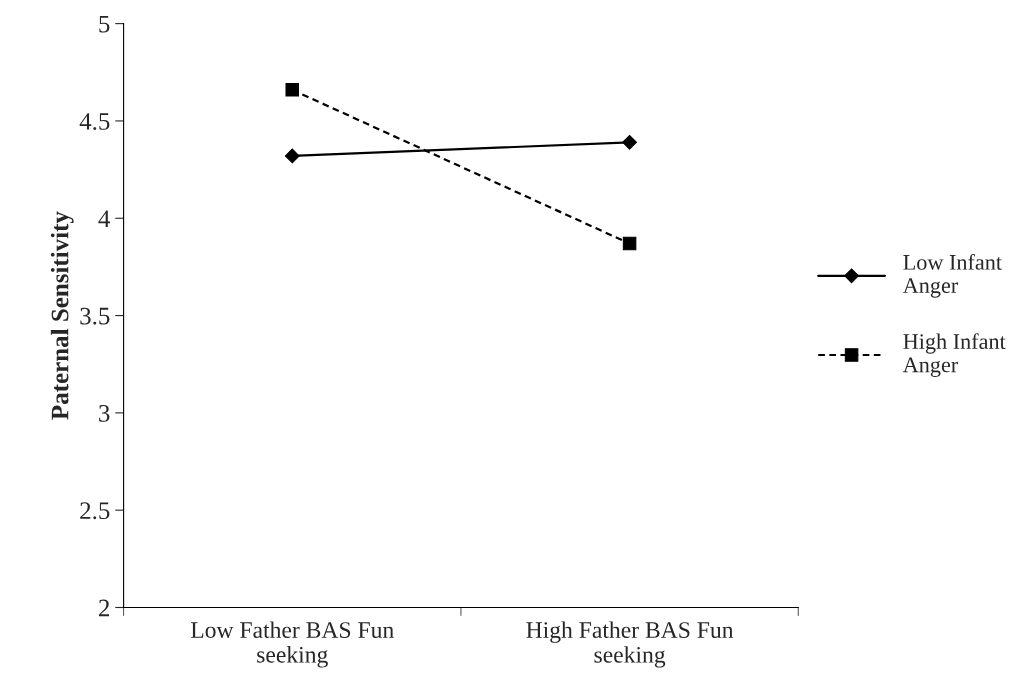  Describe the element at coordinates (94, 121) in the screenshot. I see `y-tick-label: 4.5` at that location.